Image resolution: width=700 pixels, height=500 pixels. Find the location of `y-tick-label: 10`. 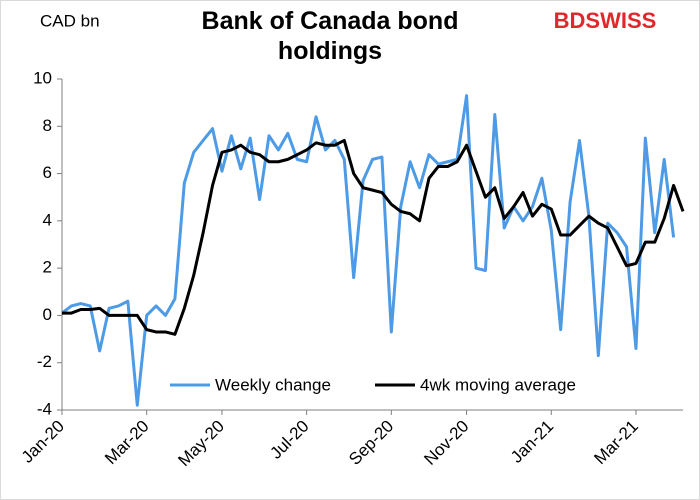

y-tick-label: 10 is located at coordinates (42, 77).